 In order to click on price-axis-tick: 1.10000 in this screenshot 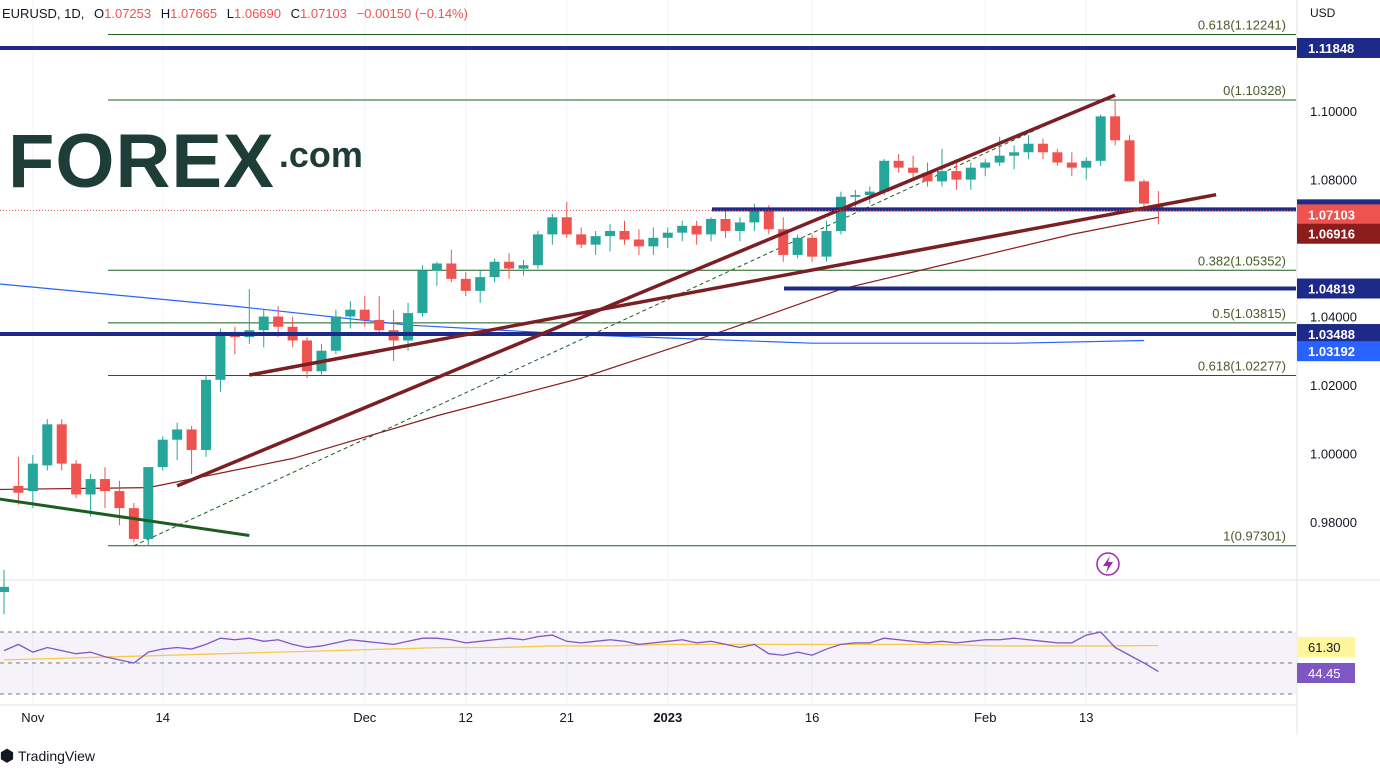, I will do `click(1333, 111)`.